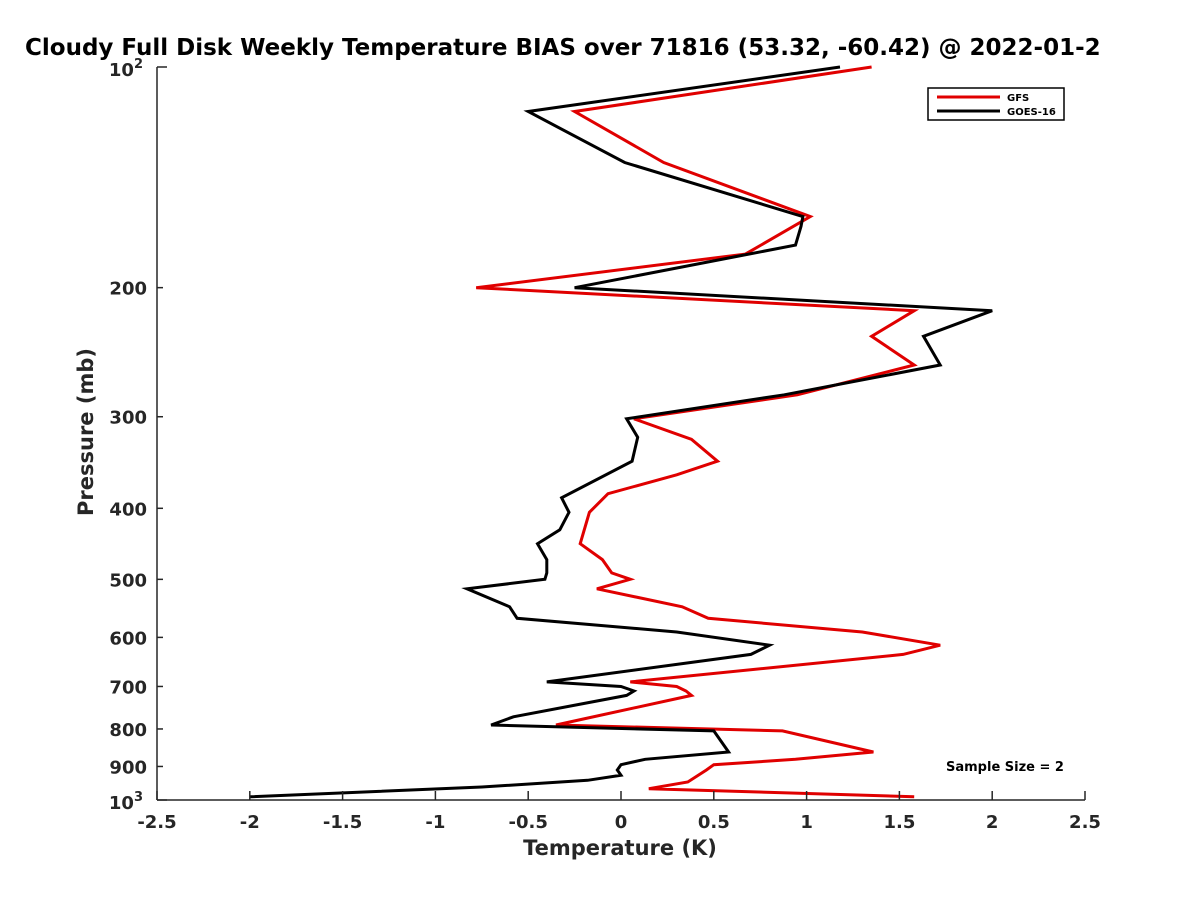 The width and height of the screenshot is (1200, 900). I want to click on y-tick-label: 900, so click(128, 767).